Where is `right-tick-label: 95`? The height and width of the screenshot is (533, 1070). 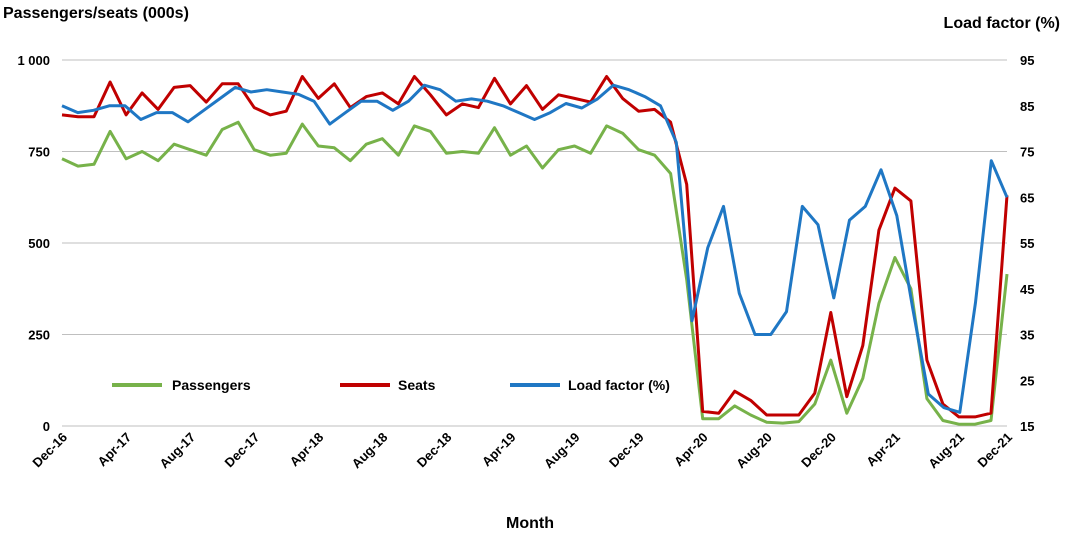
right-tick-label: 95 is located at coordinates (1027, 60).